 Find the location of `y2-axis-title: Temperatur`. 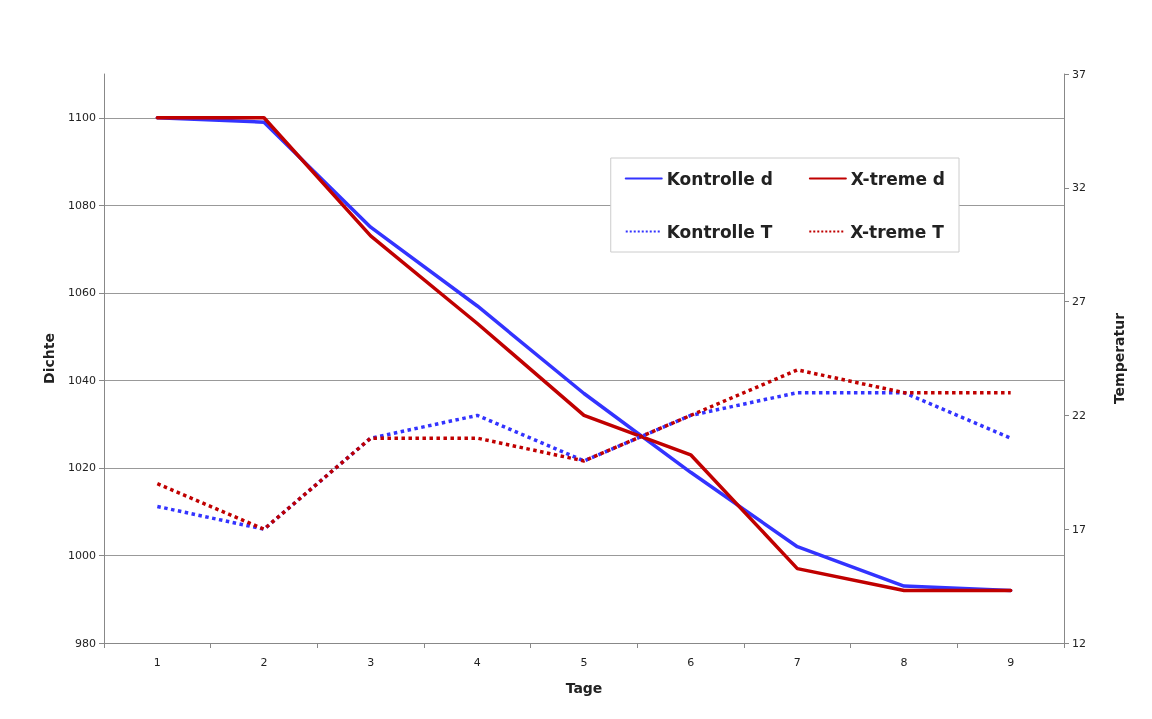

y2-axis-title: Temperatur is located at coordinates (1119, 358).